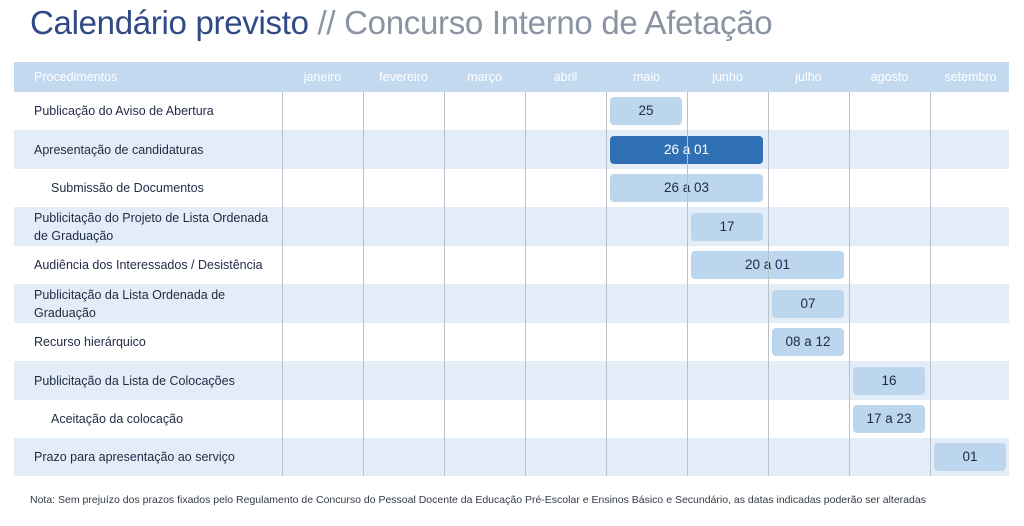 This screenshot has height=526, width=1024. Describe the element at coordinates (889, 419) in the screenshot. I see `schedule-bar: 17 a 23` at that location.